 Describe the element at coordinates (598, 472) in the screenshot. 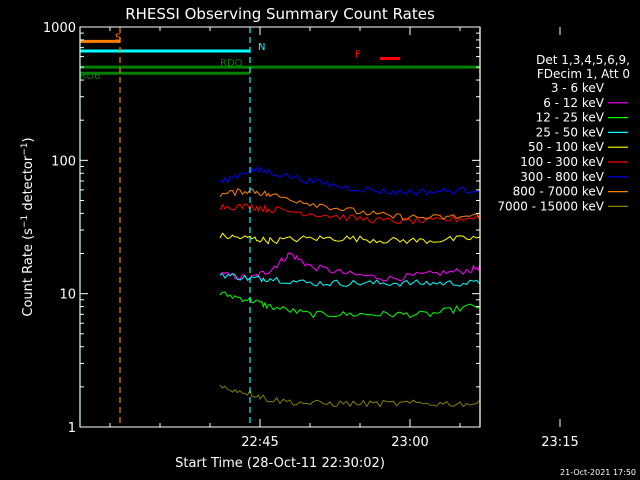

I see `generated-timestamp: 21-Oct-2021 17:50` at that location.